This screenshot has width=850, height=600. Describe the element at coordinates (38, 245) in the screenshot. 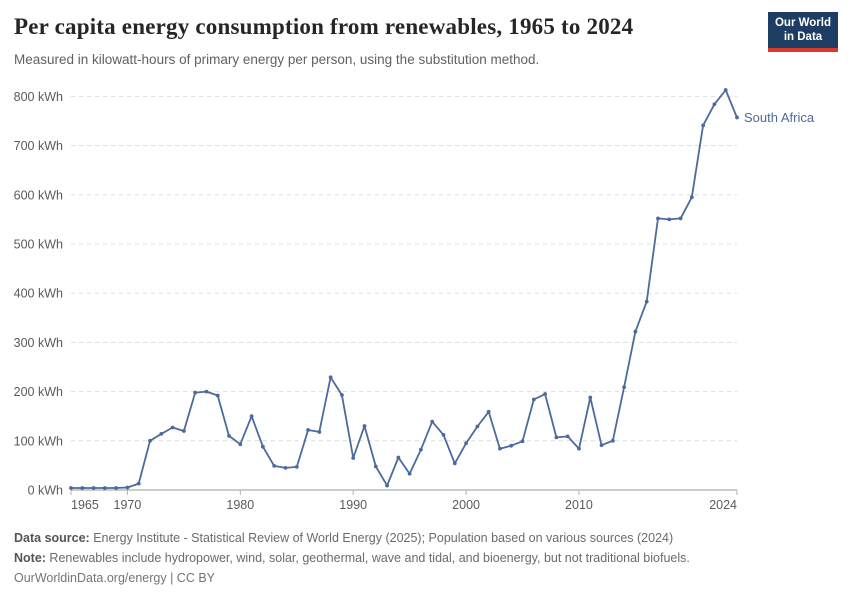

I see `y-tick-label: 500 kWh` at that location.